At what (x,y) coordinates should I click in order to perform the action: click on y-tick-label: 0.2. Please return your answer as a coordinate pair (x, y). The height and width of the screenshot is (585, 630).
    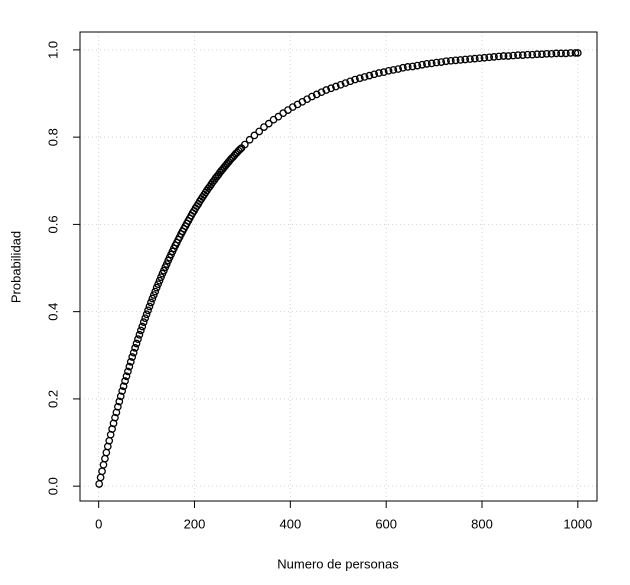
    Looking at the image, I should click on (52, 399).